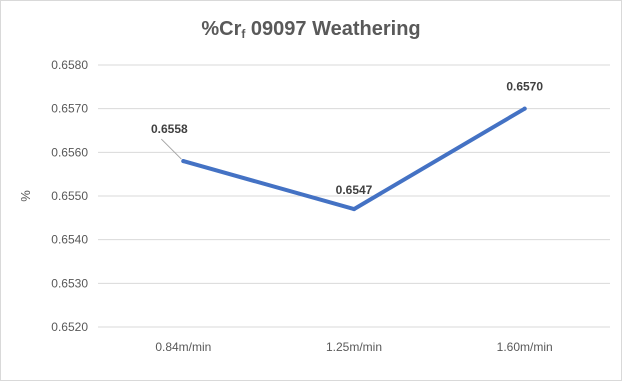  Describe the element at coordinates (69, 109) in the screenshot. I see `y-tick-label: 0.6570` at that location.